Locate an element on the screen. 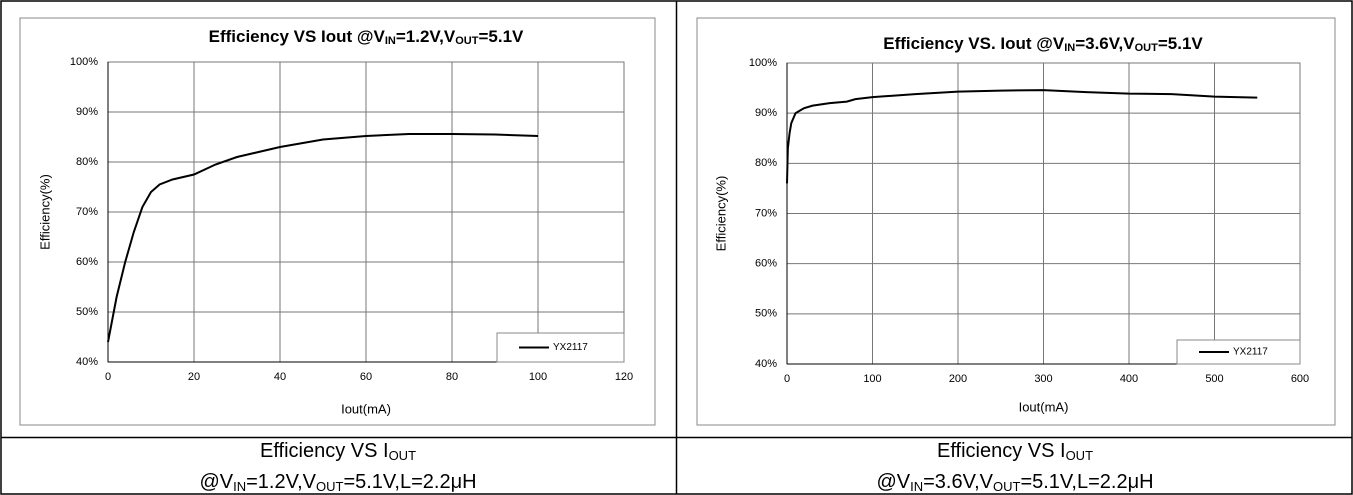  caption-line: @VIN=1.2V,VOUT=5.1V,L=2.2μH is located at coordinates (338, 482).